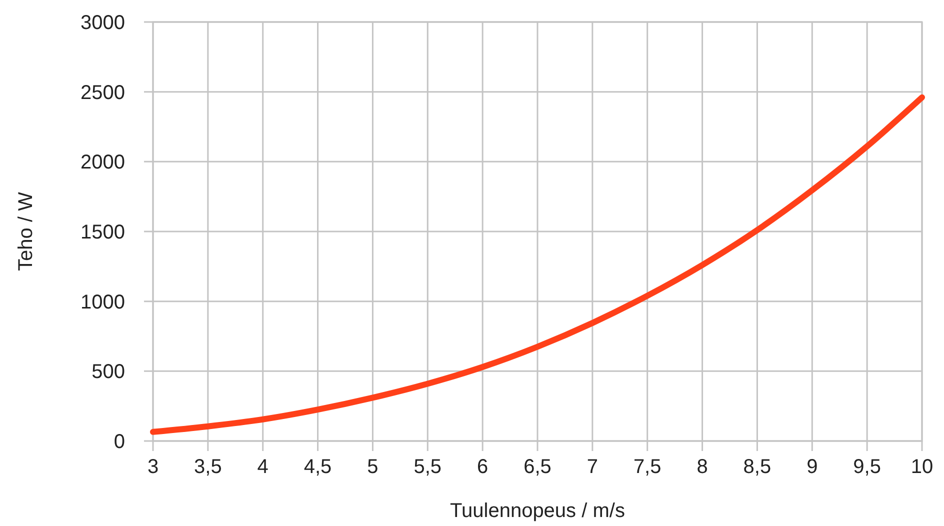 This screenshot has height=526, width=944. What do you see at coordinates (119, 442) in the screenshot?
I see `y-tick-label: 0` at bounding box center [119, 442].